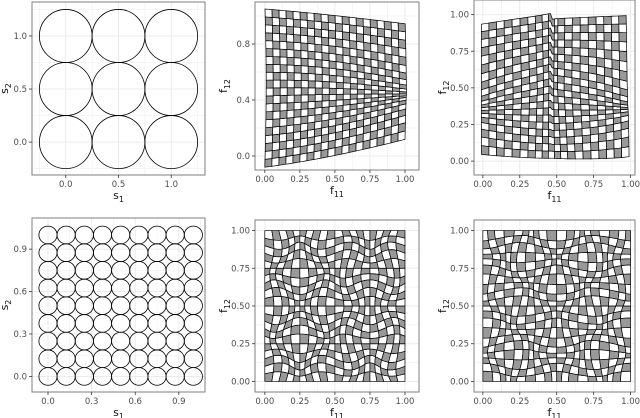 This screenshot has height=418, width=640. I want to click on x-tick-label: 0.5, so click(119, 185).